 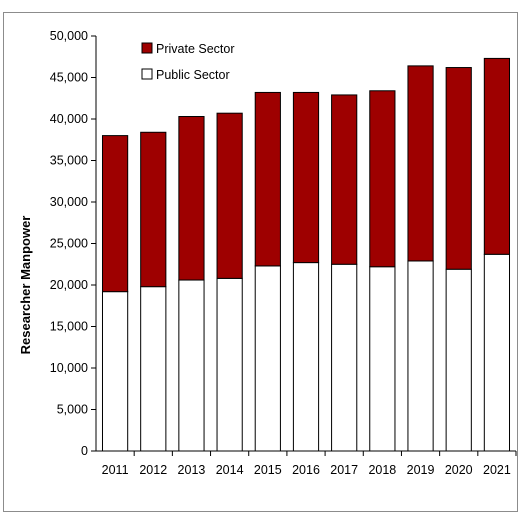 What do you see at coordinates (69, 202) in the screenshot?
I see `y-tick-label: 30,000` at bounding box center [69, 202].